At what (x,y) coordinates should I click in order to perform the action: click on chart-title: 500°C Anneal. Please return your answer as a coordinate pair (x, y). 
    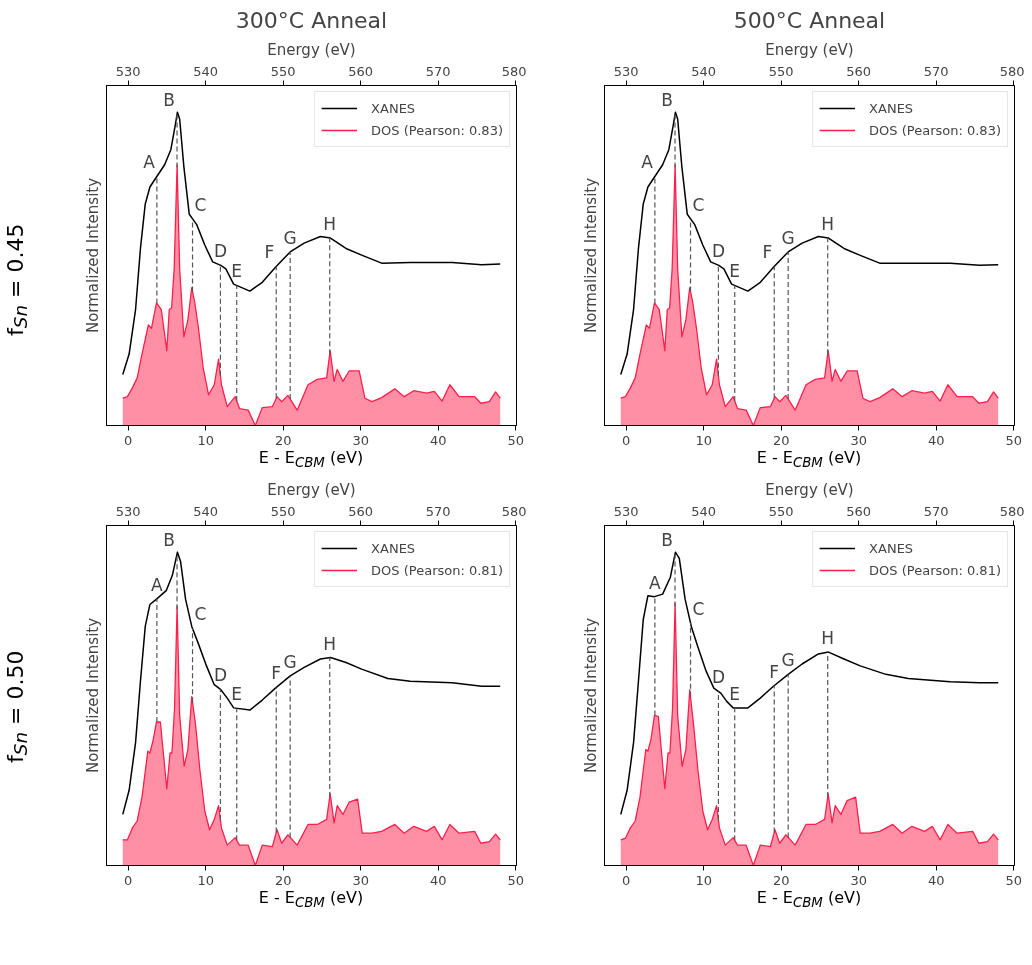
    Looking at the image, I should click on (809, 20).